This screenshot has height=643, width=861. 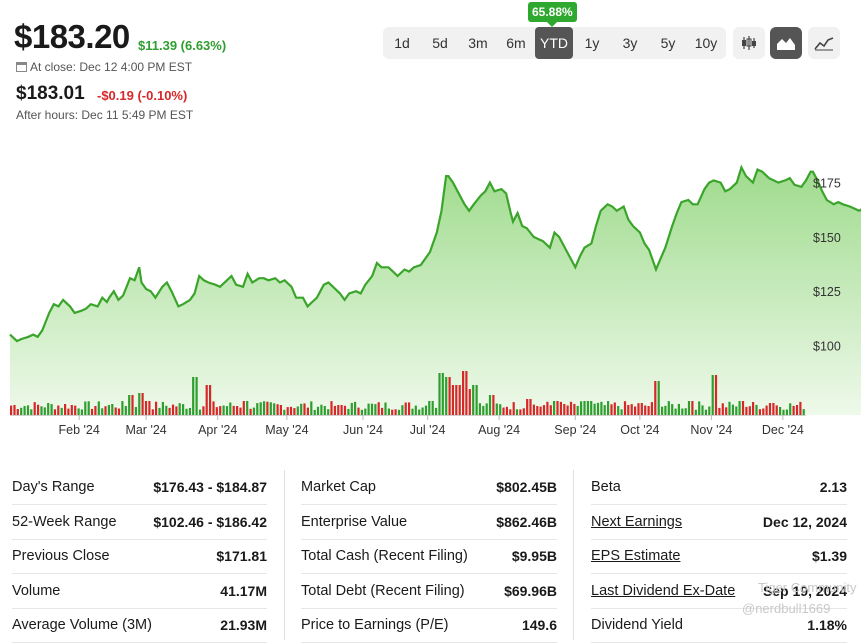 What do you see at coordinates (789, 599) in the screenshot?
I see `watermark: Tiger Community @nerdbull1669` at bounding box center [789, 599].